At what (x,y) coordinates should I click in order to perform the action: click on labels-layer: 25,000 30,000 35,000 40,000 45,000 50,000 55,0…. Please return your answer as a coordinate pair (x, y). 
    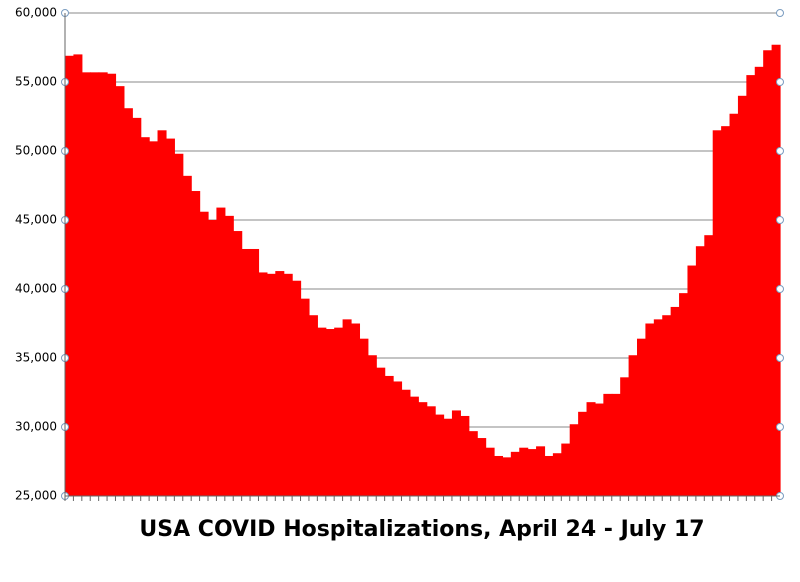
    Looking at the image, I should click on (36, 254).